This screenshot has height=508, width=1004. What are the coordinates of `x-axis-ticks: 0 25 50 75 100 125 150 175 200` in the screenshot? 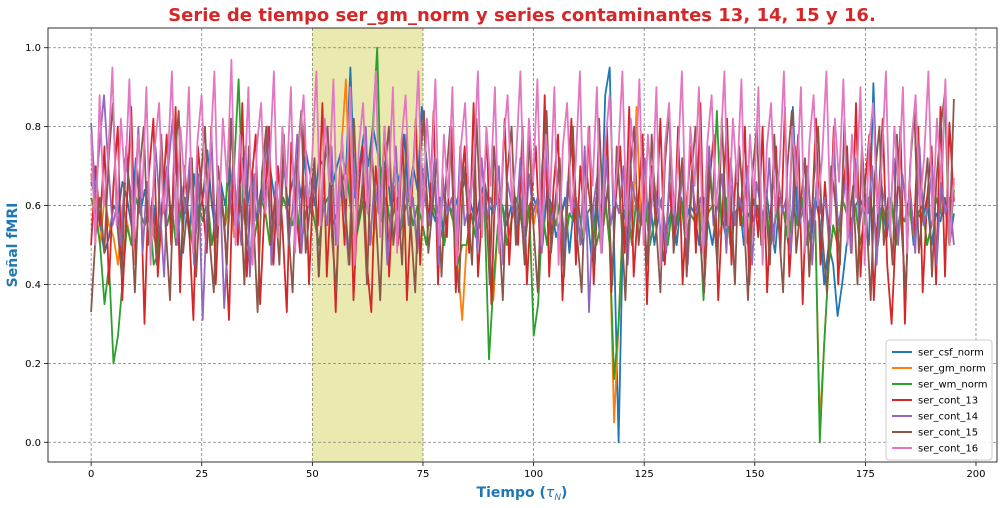 It's located at (537, 471).